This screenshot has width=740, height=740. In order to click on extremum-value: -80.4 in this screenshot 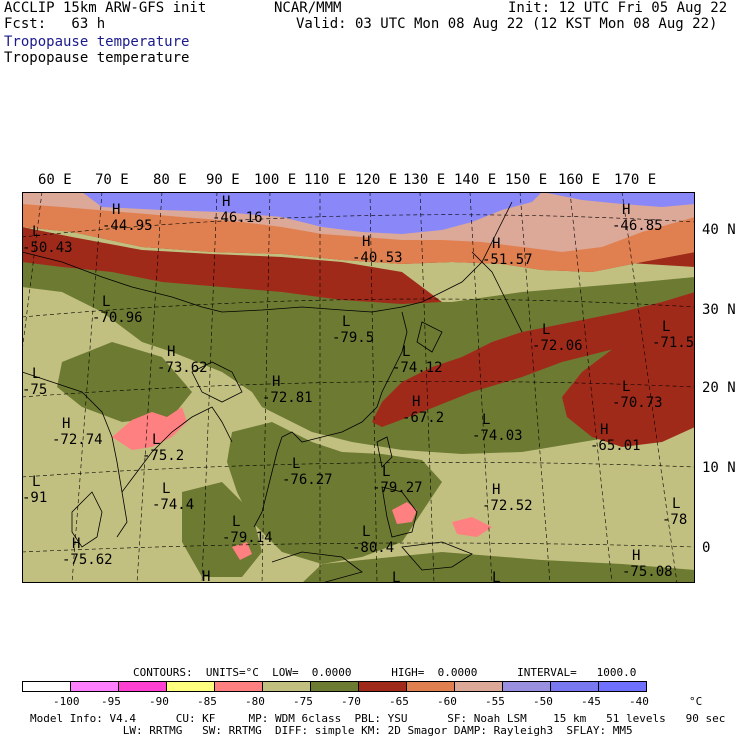, I will do `click(373, 548)`.